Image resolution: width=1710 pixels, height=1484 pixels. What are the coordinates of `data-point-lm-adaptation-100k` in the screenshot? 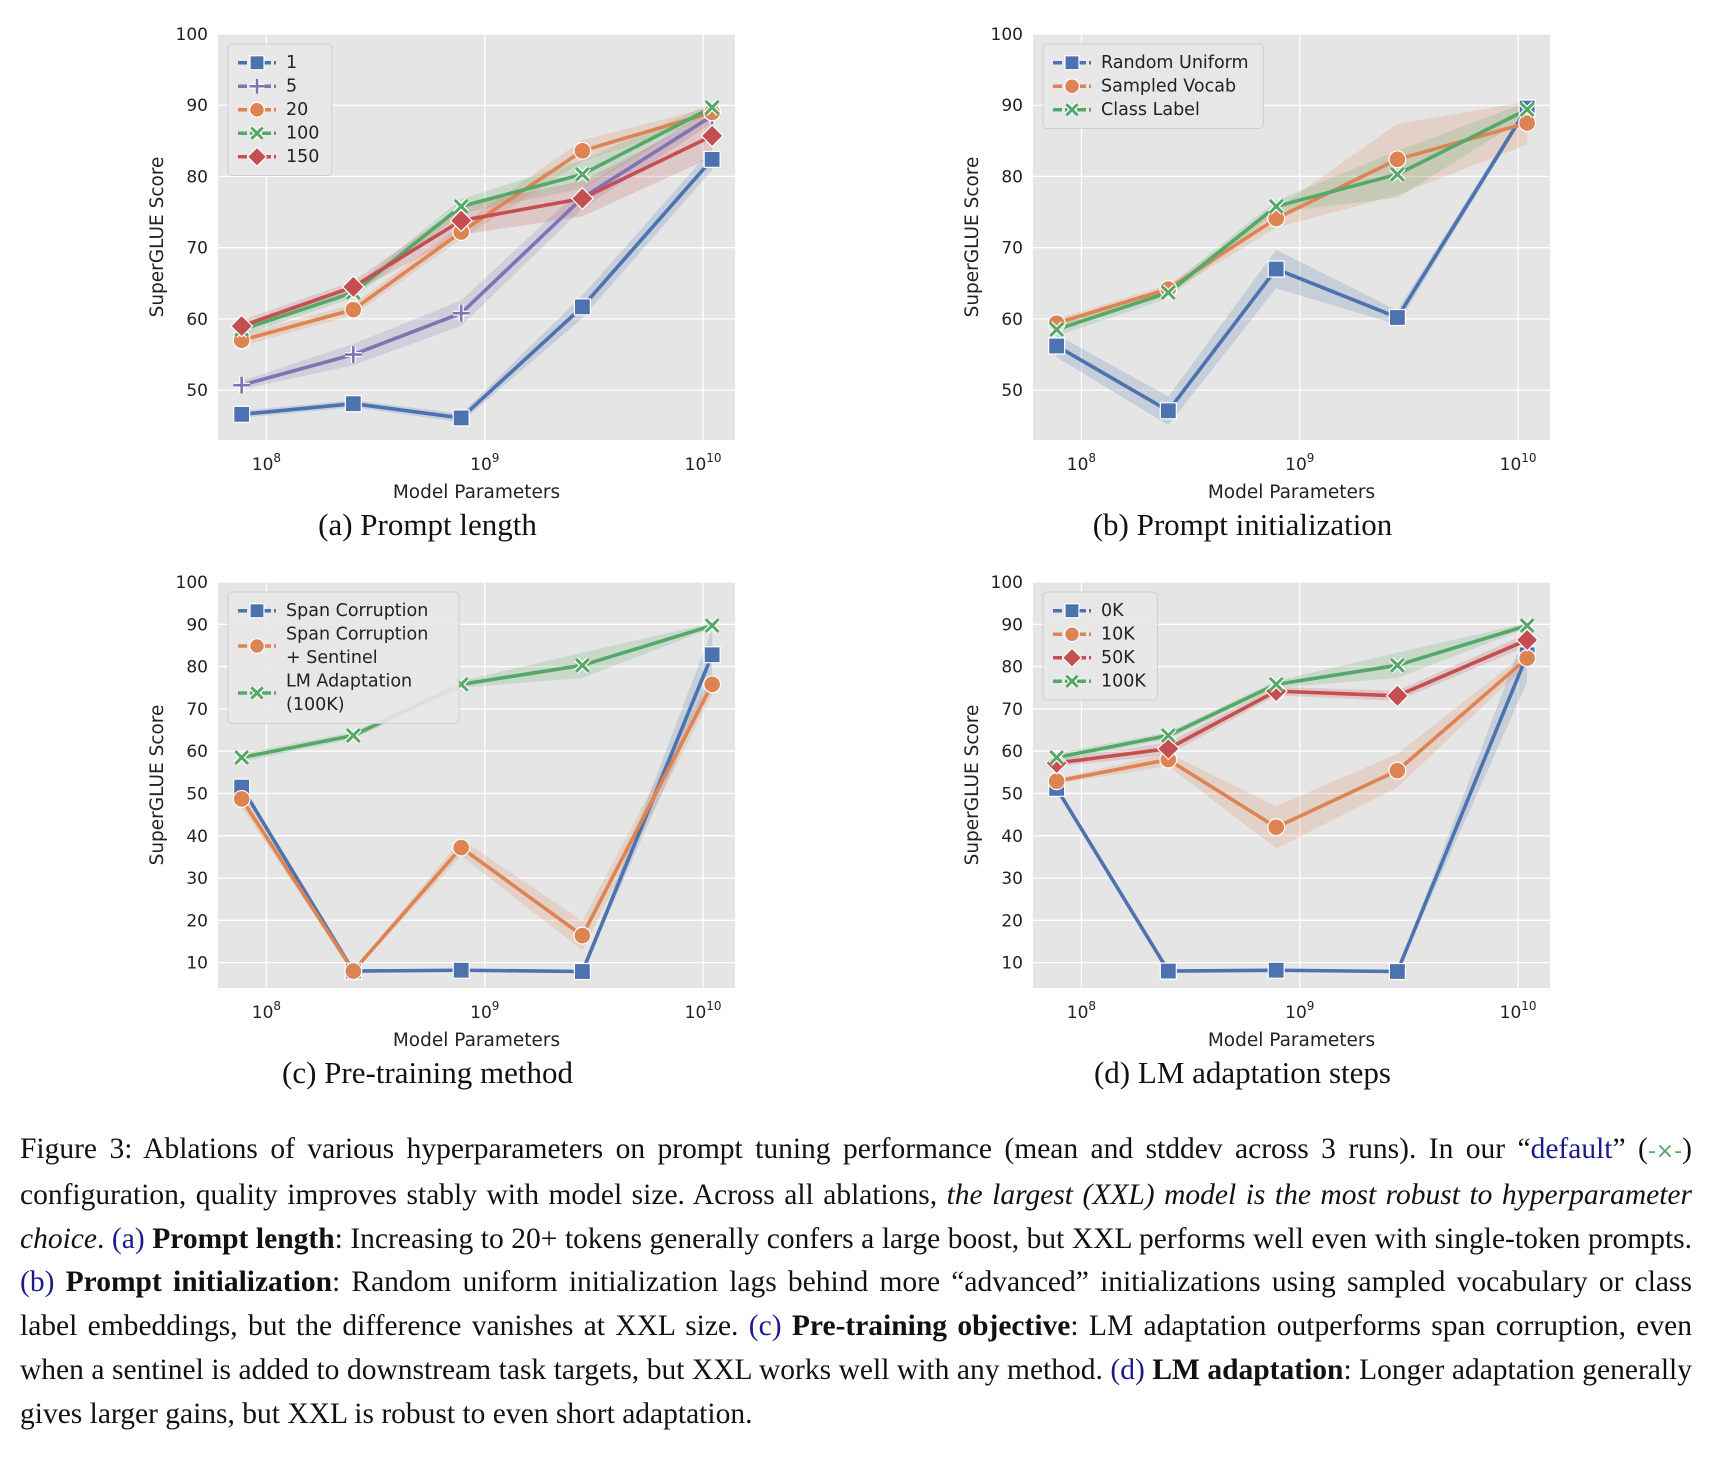 It's located at (353, 735).